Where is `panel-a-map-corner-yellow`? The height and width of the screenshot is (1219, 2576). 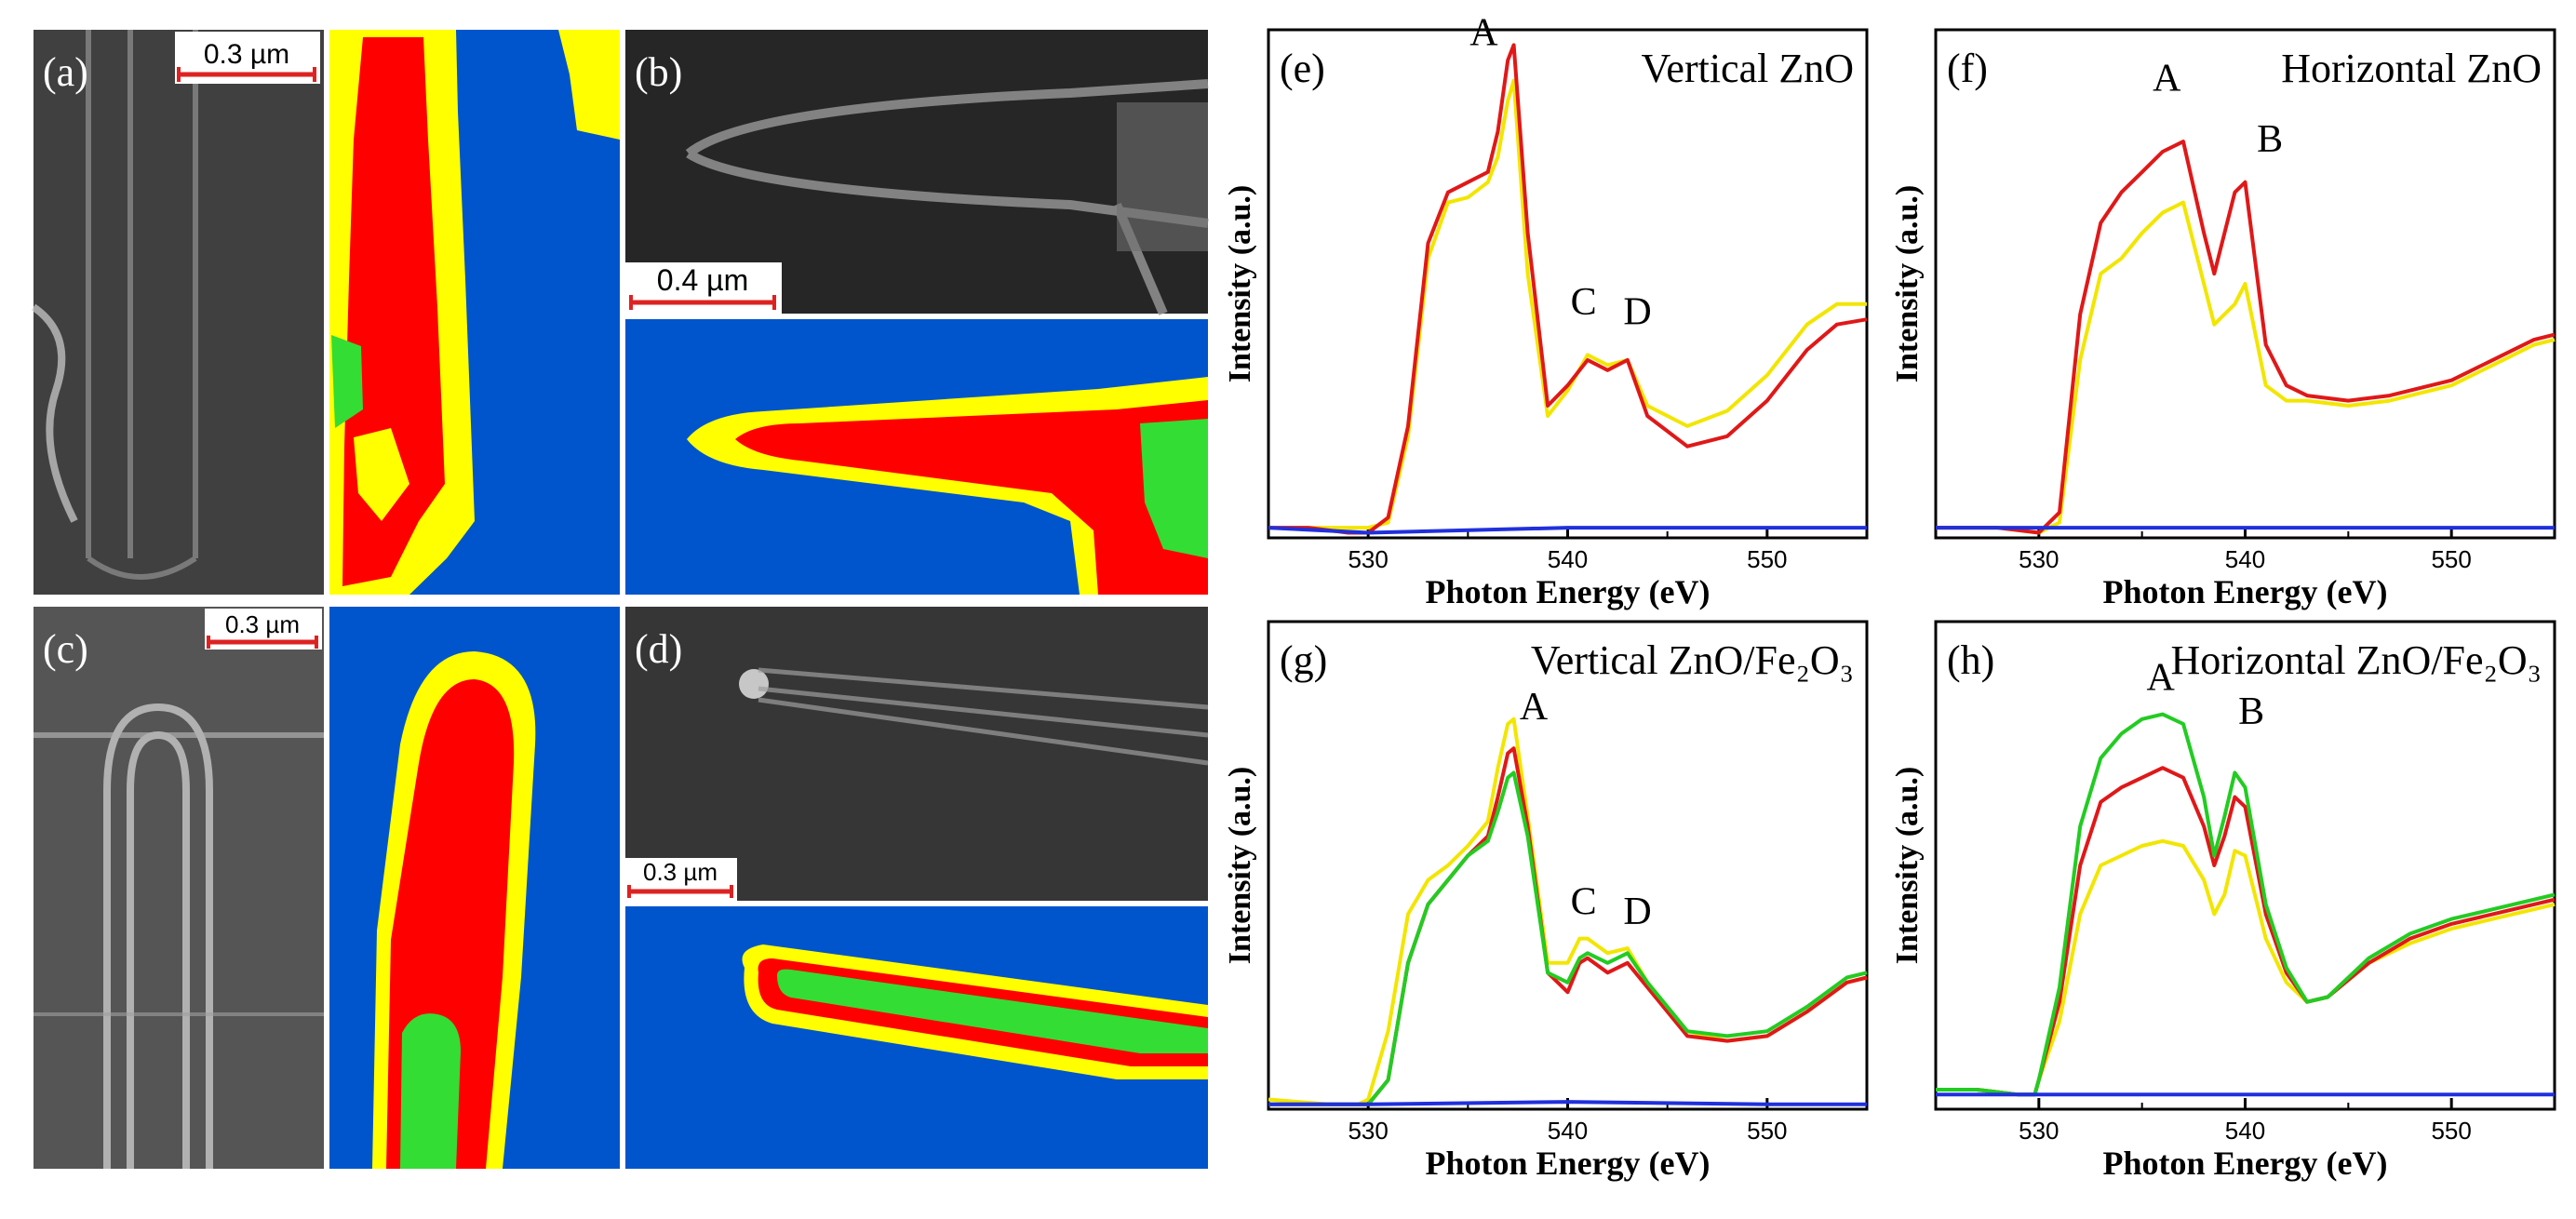
panel-a-map-corner-yellow is located at coordinates (589, 85).